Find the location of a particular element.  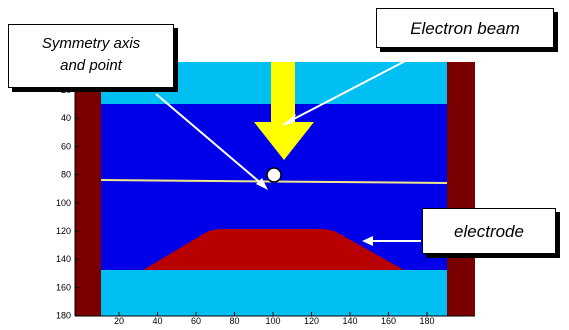

electron-beam-callout: Electron beam is located at coordinates (465, 28).